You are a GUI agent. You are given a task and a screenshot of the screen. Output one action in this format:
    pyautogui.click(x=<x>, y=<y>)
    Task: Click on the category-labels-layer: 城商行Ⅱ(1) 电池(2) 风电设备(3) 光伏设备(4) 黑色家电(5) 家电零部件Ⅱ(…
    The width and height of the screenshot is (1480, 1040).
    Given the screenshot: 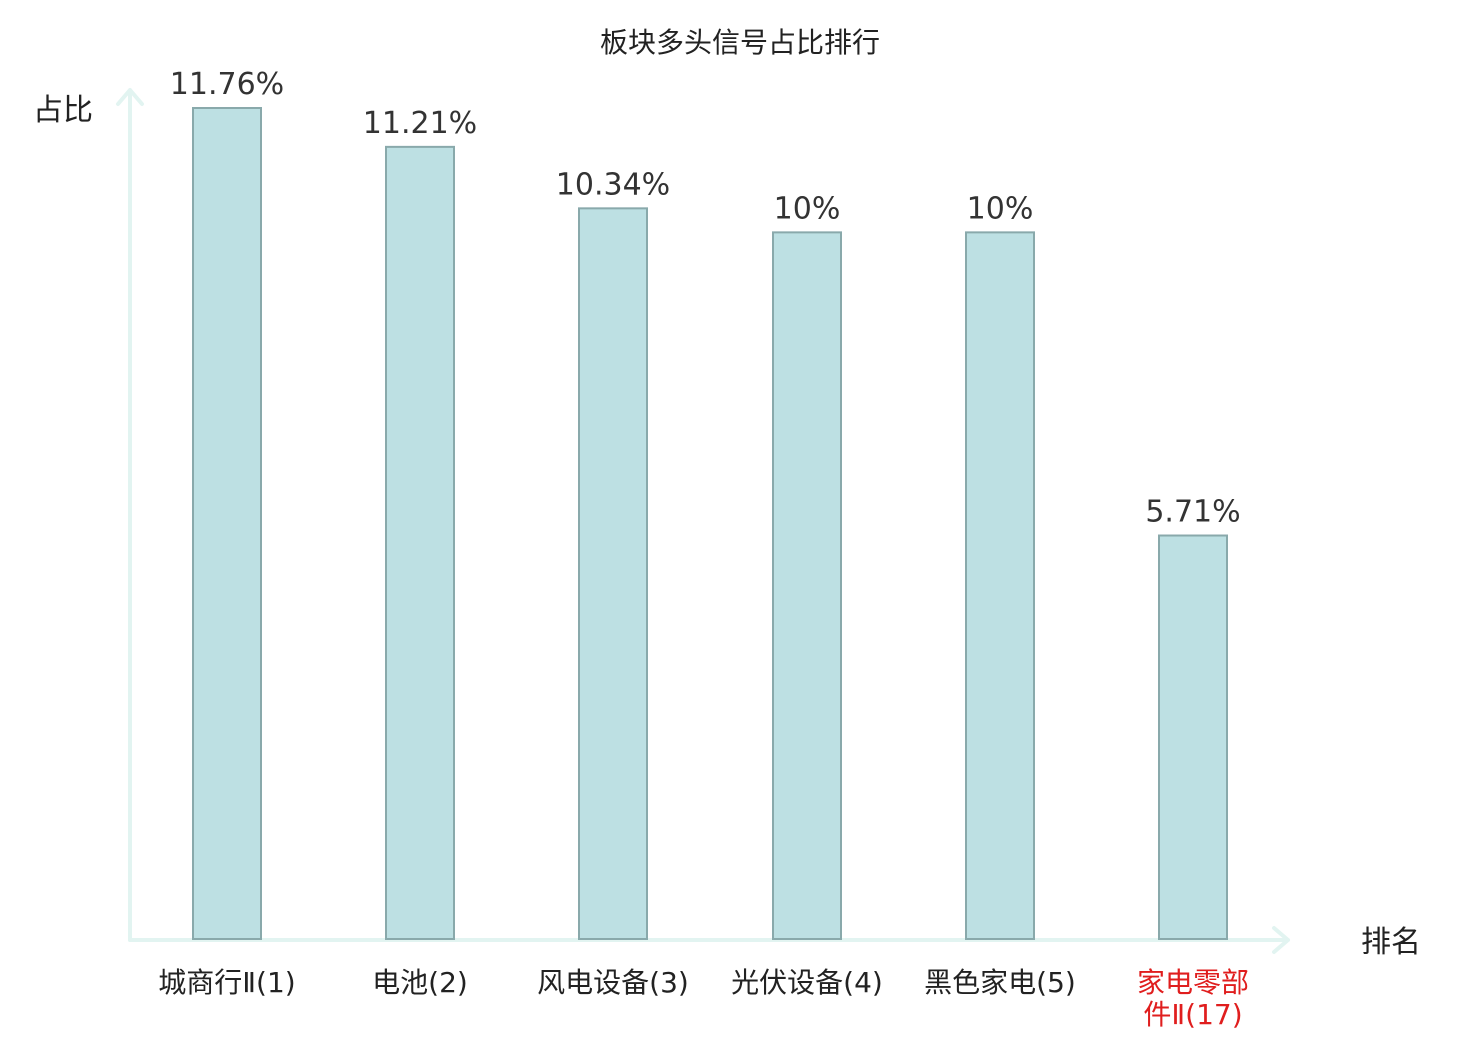 What is the action you would take?
    pyautogui.click(x=703, y=998)
    